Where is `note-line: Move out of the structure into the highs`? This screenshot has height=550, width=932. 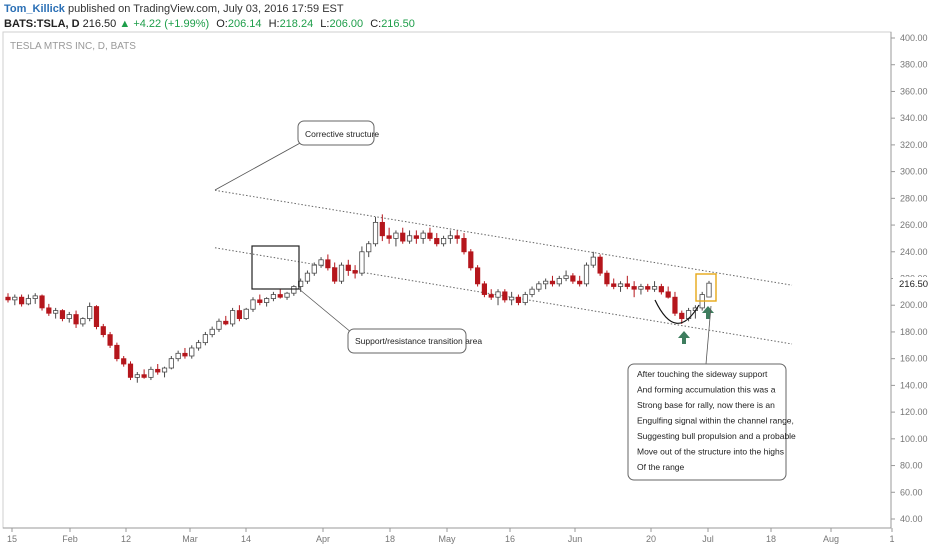
note-line: Move out of the structure into the highs is located at coordinates (710, 452).